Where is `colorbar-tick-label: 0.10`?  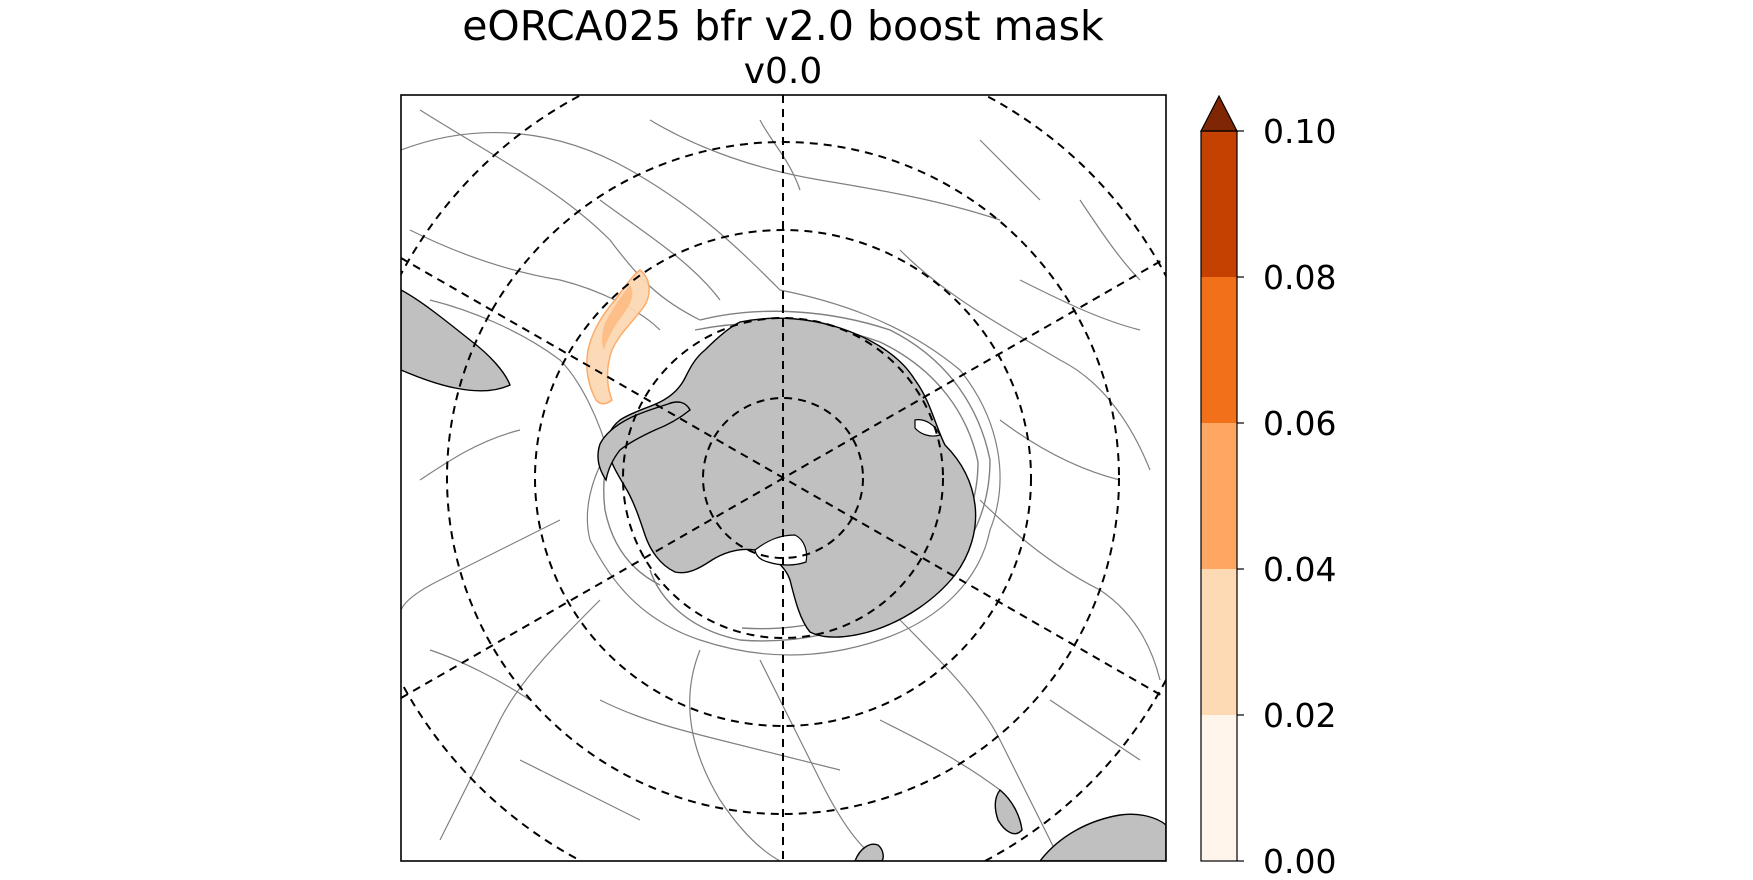
colorbar-tick-label: 0.10 is located at coordinates (1299, 131).